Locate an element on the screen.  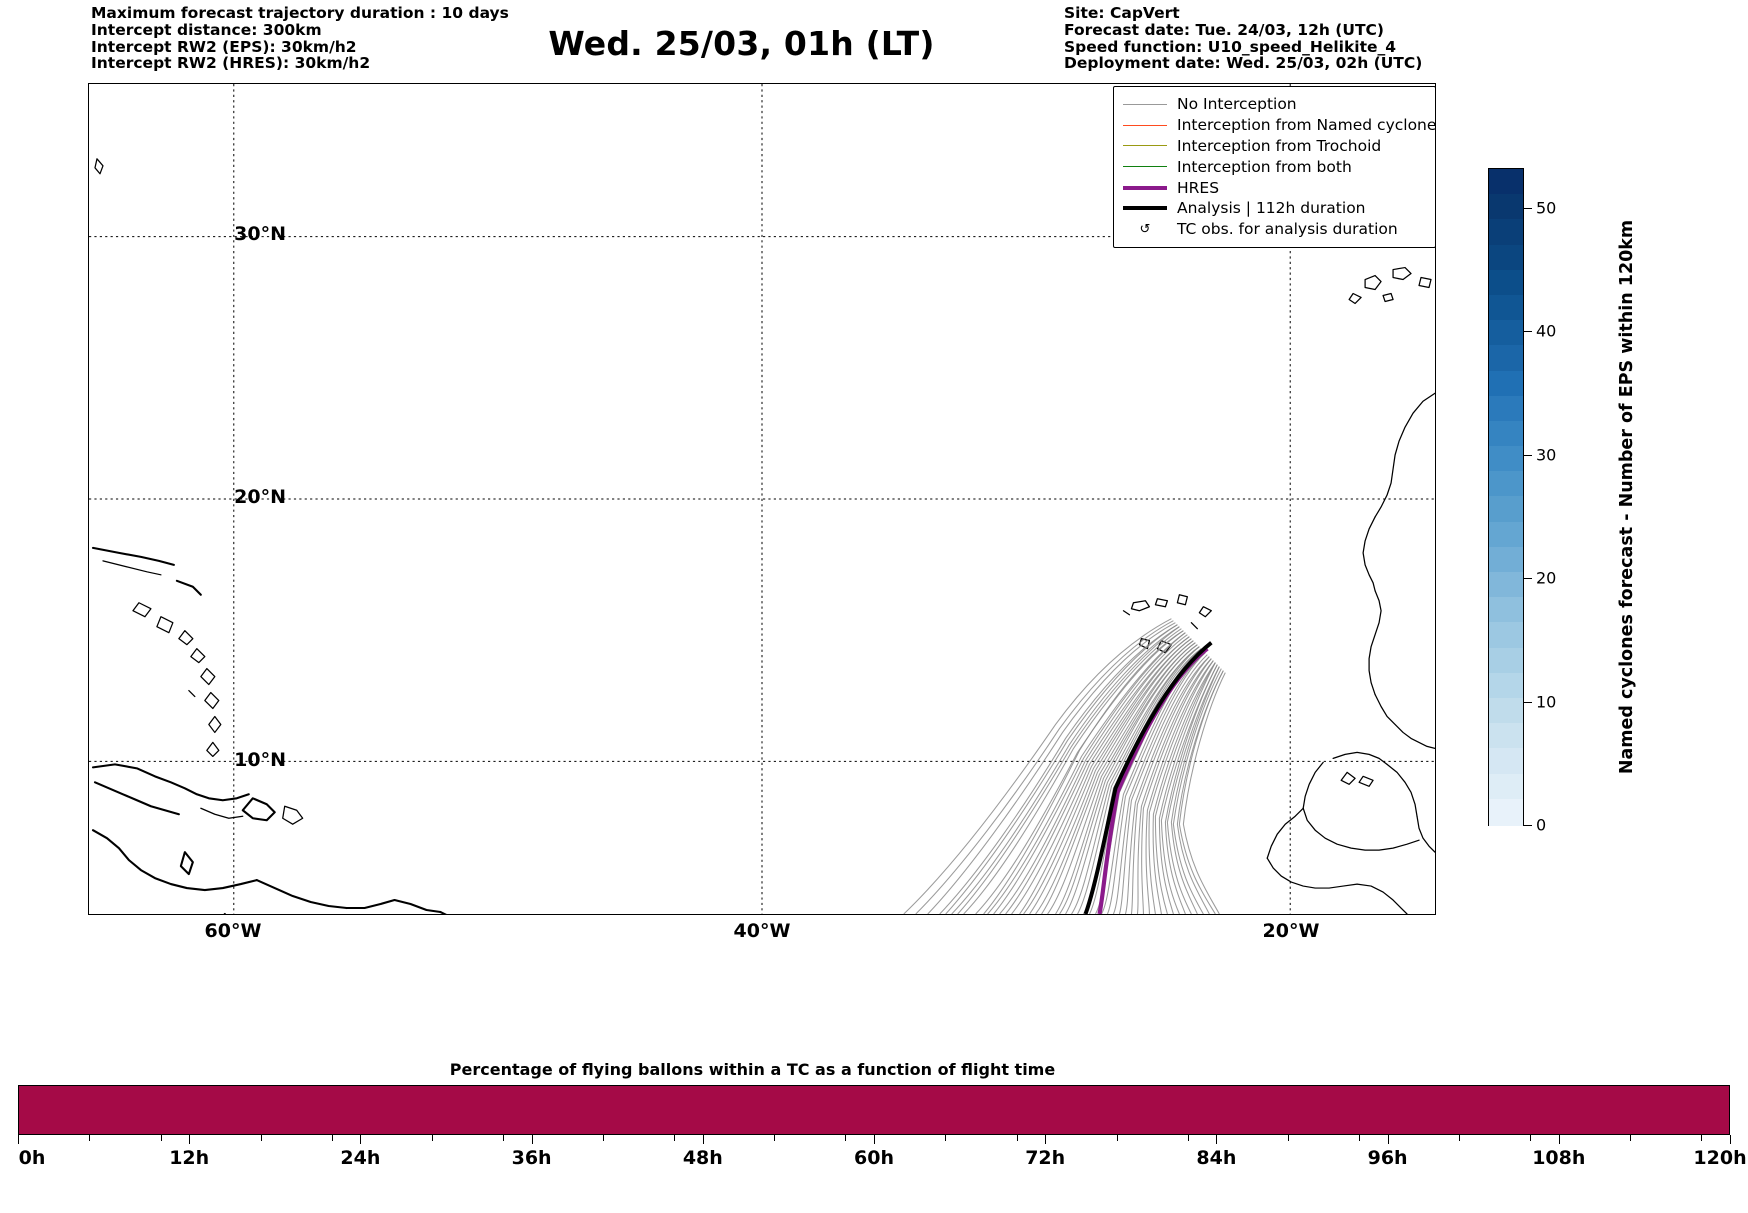
legend-label: HRES is located at coordinates (1198, 187).